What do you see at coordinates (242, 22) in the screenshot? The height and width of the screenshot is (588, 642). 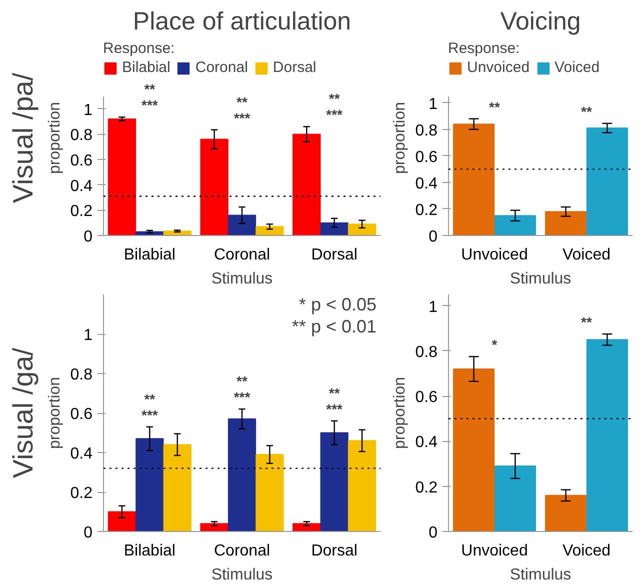 I see `chart-title: Place of articulation` at bounding box center [242, 22].